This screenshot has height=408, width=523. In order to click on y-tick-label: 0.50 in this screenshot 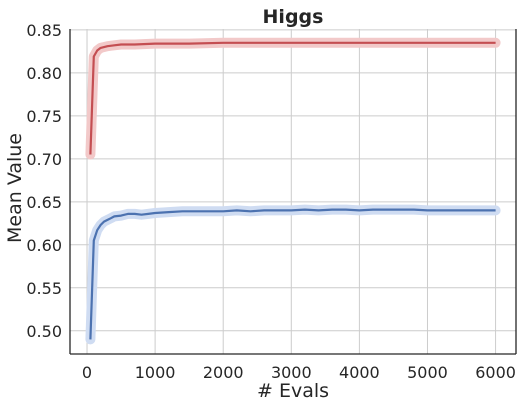, I will do `click(44, 331)`.